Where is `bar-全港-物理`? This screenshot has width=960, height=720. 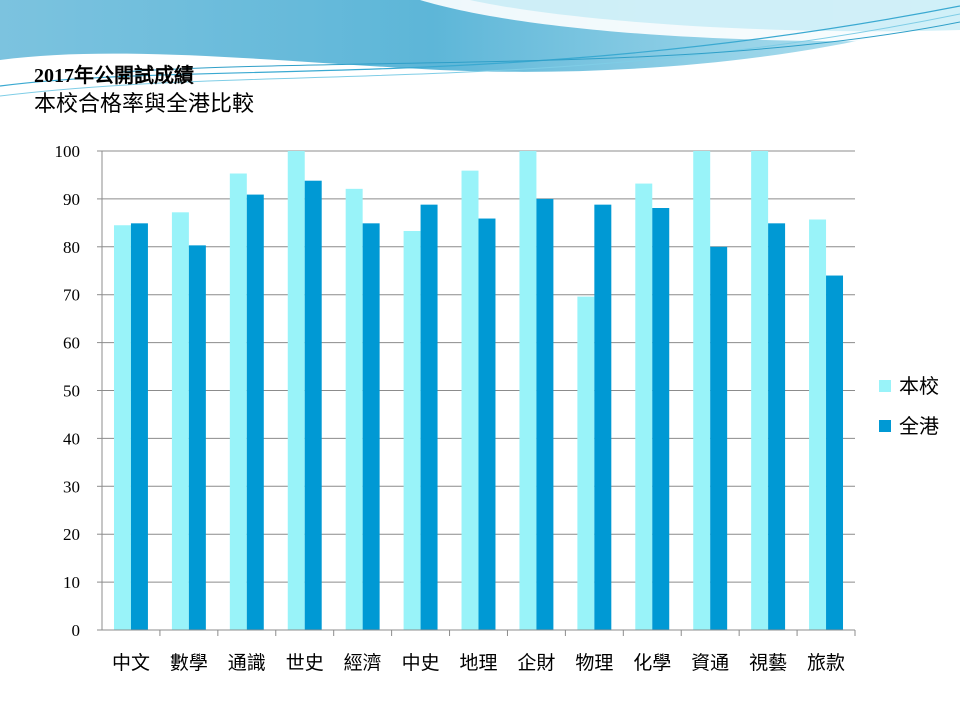 bar-全港-物理 is located at coordinates (603, 417).